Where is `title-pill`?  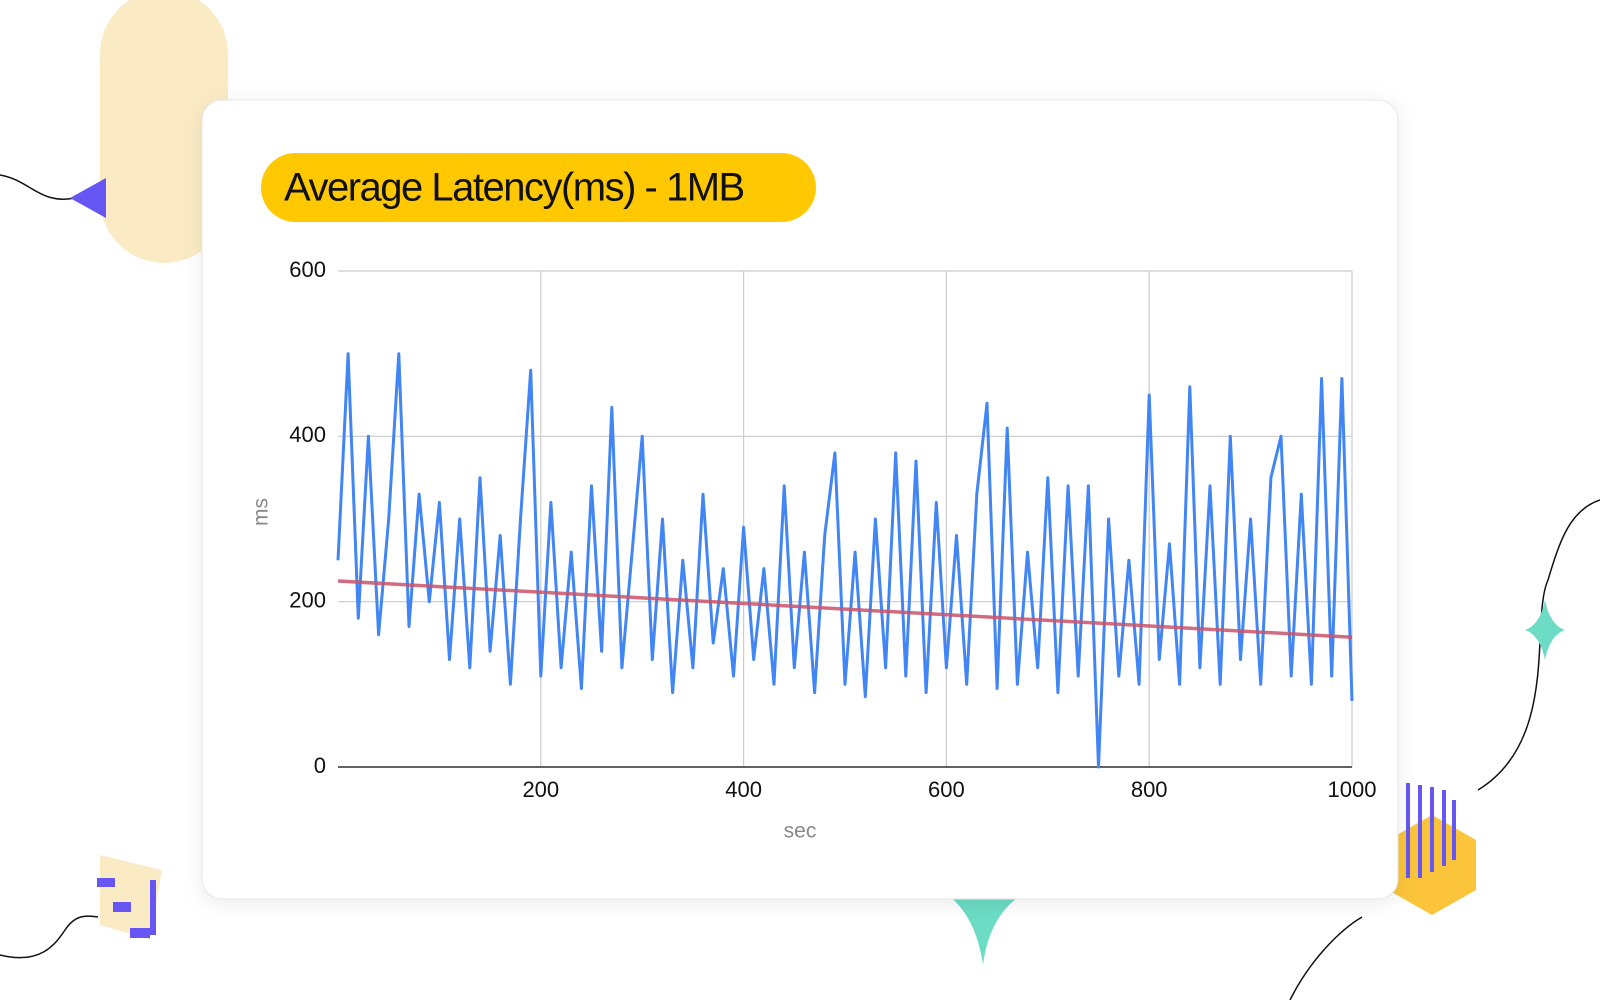 title-pill is located at coordinates (538, 187).